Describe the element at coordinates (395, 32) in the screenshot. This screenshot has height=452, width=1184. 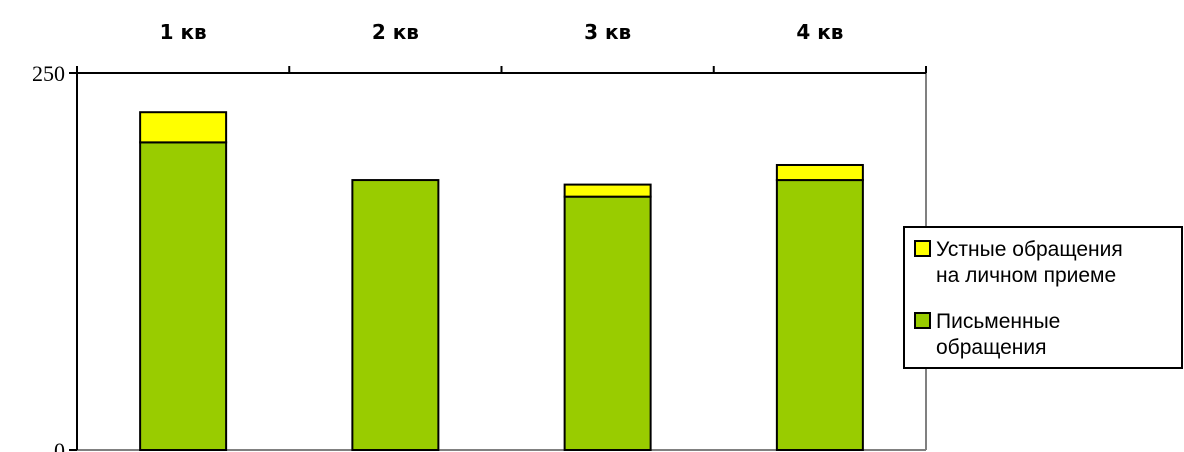
I see `category-label-q2: 2 кв` at that location.